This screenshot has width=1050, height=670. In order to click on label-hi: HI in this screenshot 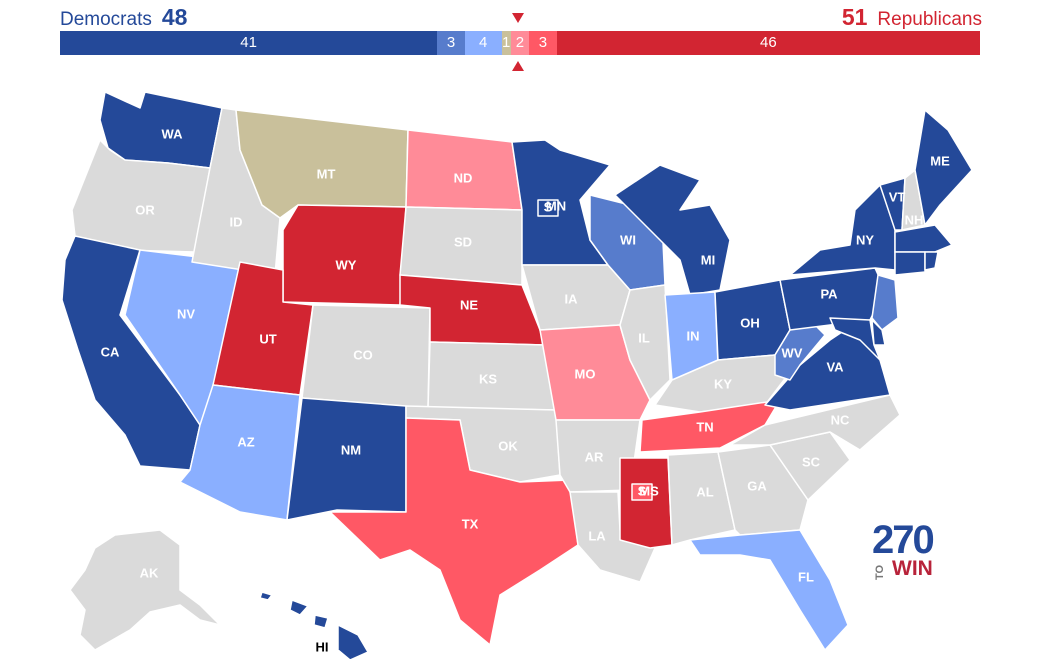, I will do `click(322, 646)`.